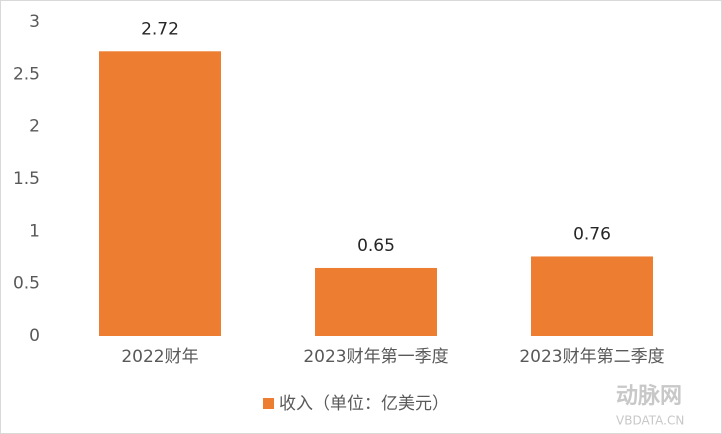  I want to click on value-label: 2.72, so click(160, 29).